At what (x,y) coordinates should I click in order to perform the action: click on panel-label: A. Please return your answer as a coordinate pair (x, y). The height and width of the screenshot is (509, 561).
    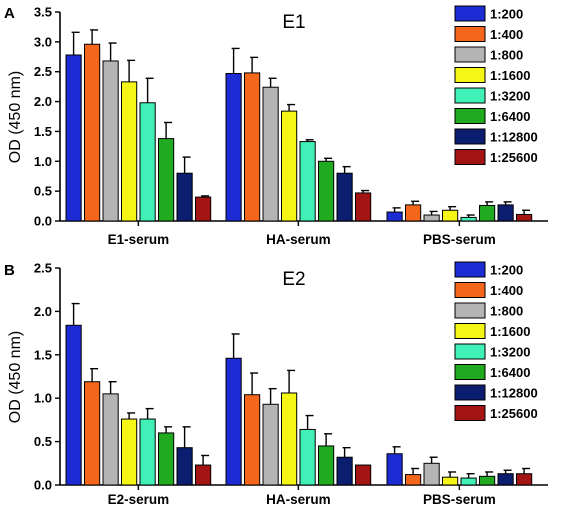
    Looking at the image, I should click on (9, 13).